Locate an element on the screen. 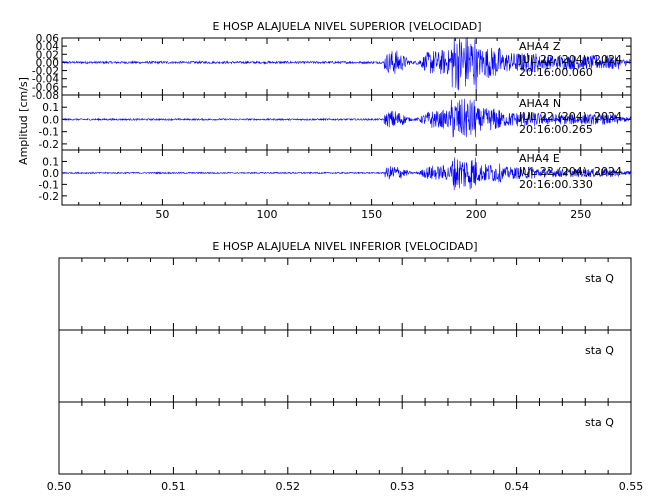 Image resolution: width=650 pixels, height=500 pixels. y-tick-label: 0.02 is located at coordinates (47, 55).